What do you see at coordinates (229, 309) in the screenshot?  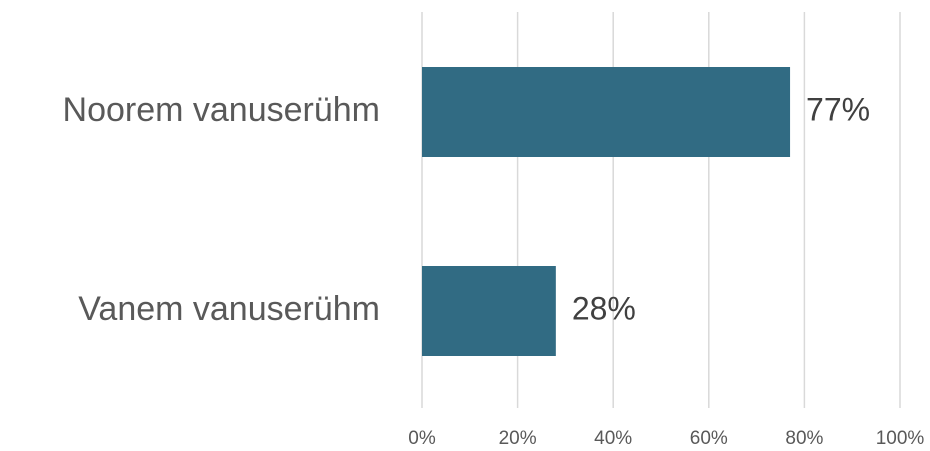 I see `category-label: Vanem vanuserühm` at bounding box center [229, 309].